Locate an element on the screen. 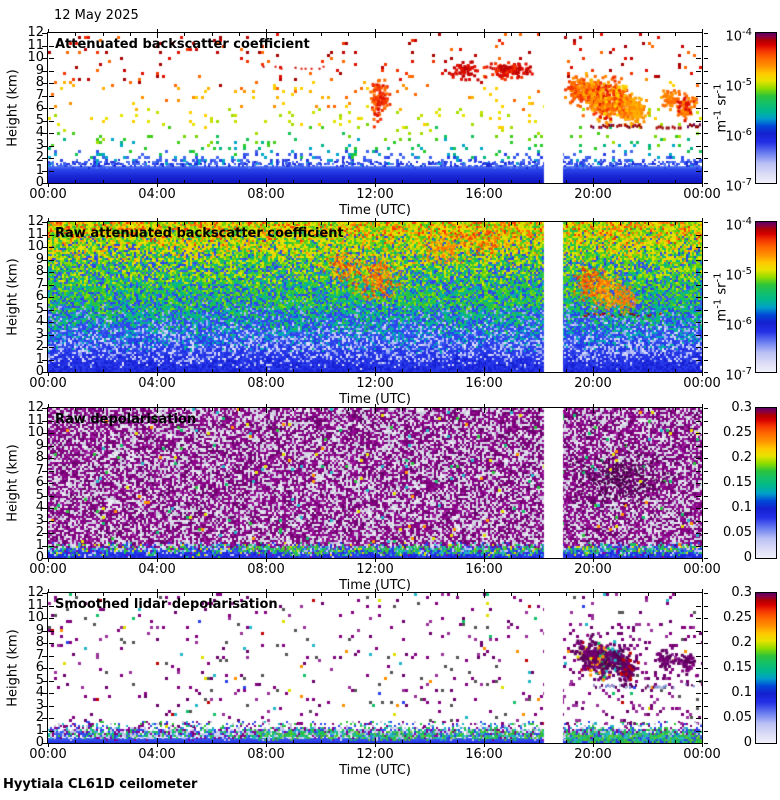 This screenshot has width=780, height=800. y-tick-label: 10 is located at coordinates (35, 432).